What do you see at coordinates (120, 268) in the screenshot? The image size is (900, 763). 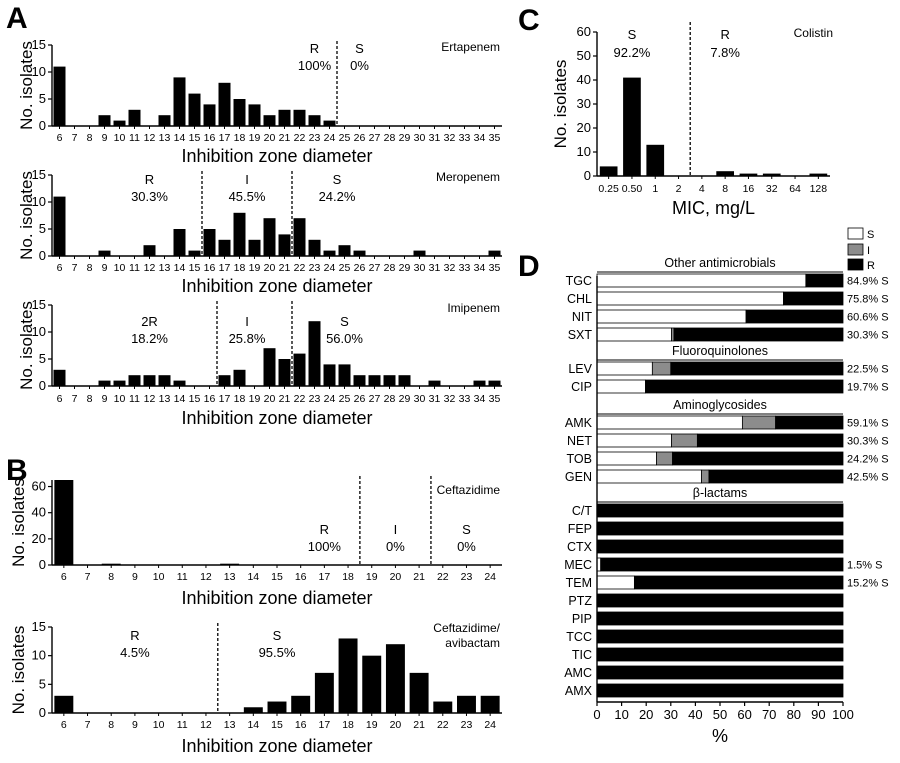 I see `x-tick-label: 10` at bounding box center [120, 268].